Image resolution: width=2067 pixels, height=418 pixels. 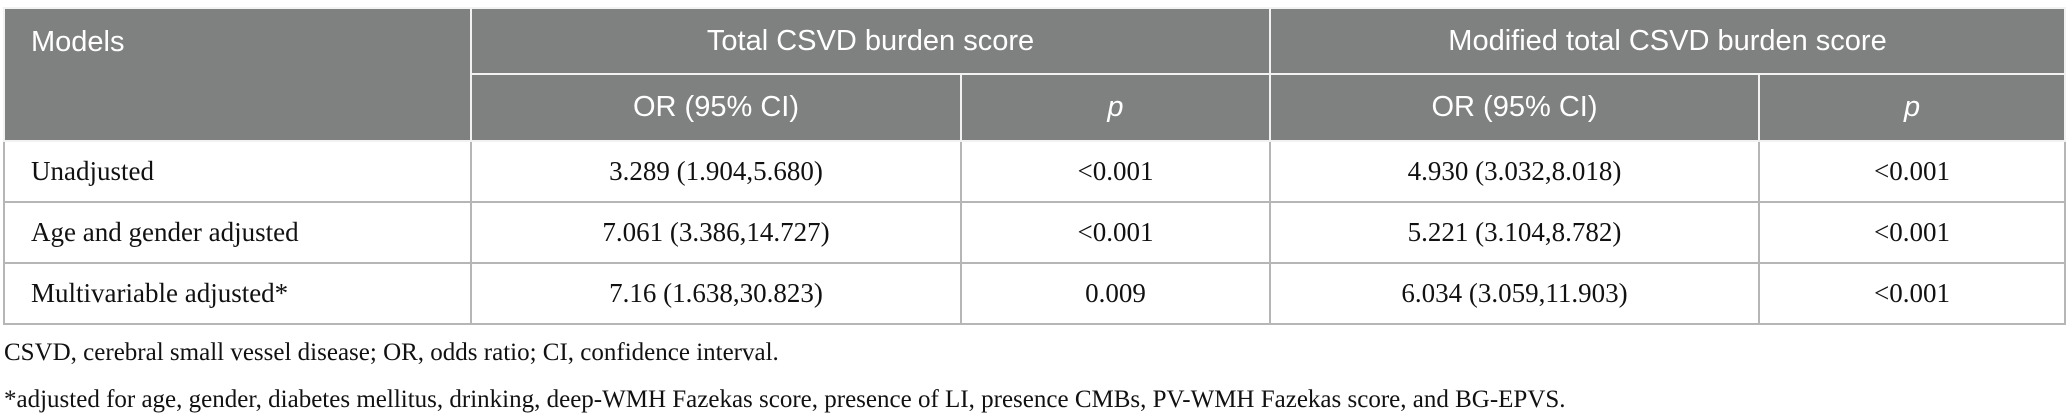 What do you see at coordinates (870, 41) in the screenshot?
I see `header-group-total-csvd: Total CSVD burden score` at bounding box center [870, 41].